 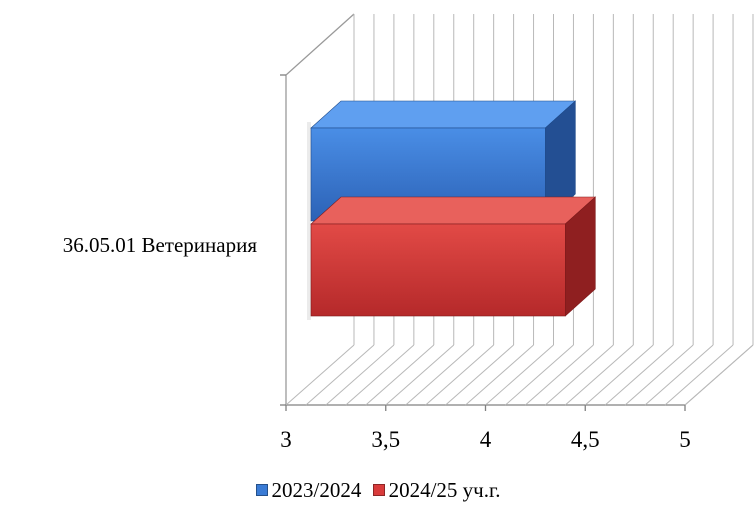 I want to click on legend: 2023/2024 2024/25 уч.г., so click(x=378, y=490).